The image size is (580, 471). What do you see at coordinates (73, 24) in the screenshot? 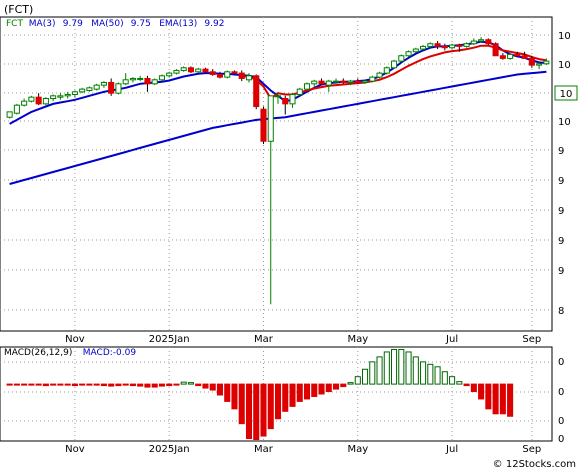
I see `price-legend-item: 9.79` at bounding box center [73, 24].